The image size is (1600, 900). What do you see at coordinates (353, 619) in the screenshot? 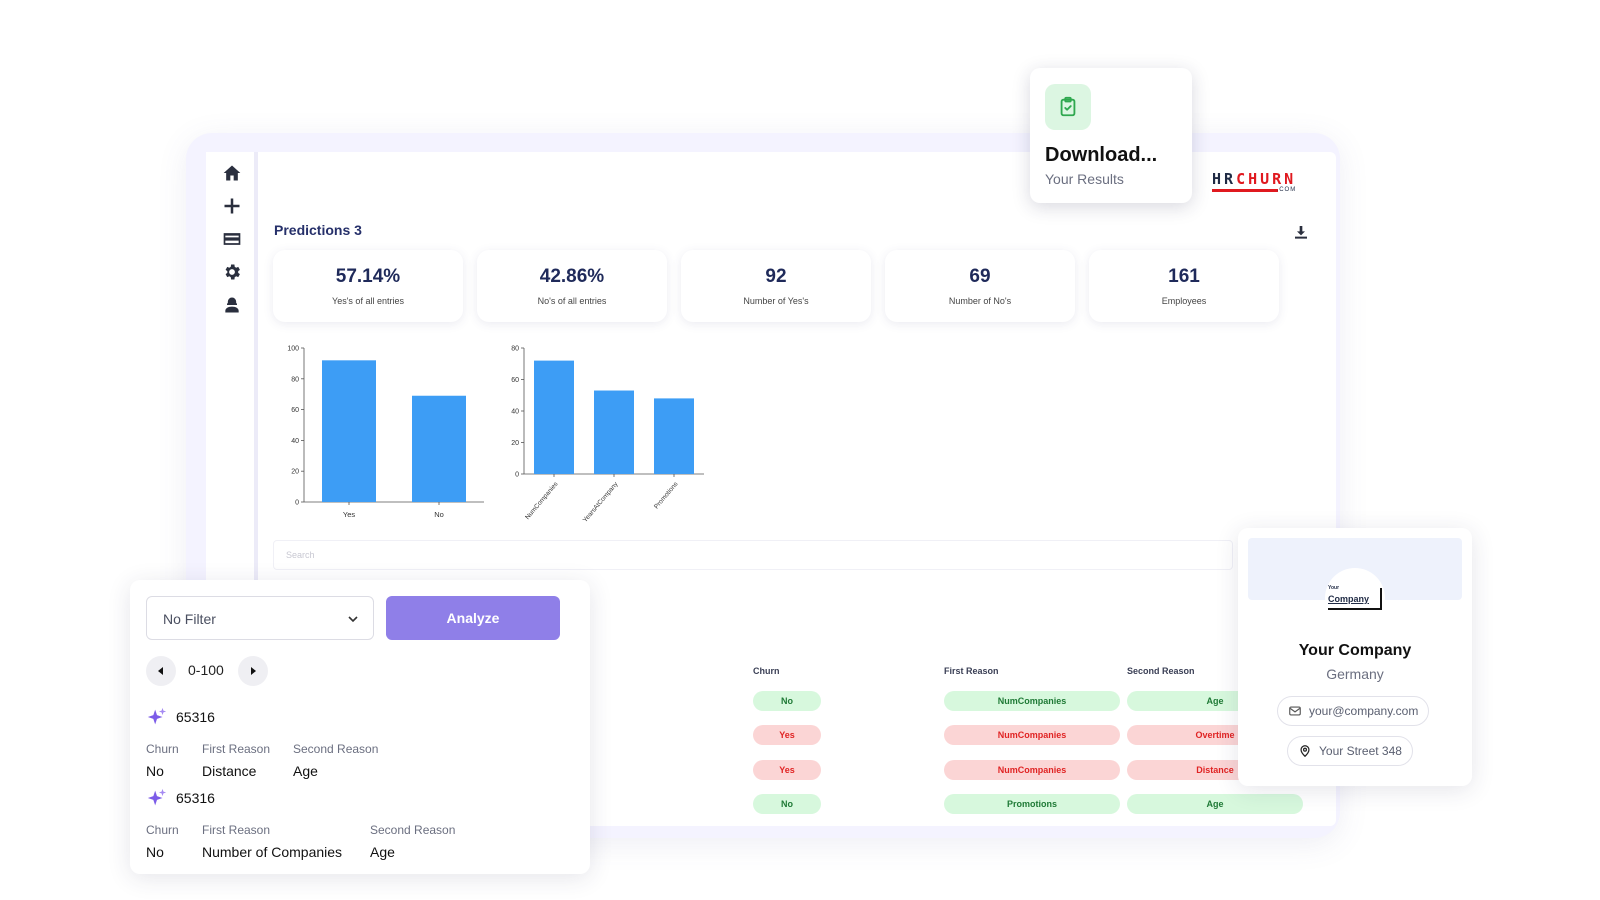
I see `chevron-down-icon` at bounding box center [353, 619].